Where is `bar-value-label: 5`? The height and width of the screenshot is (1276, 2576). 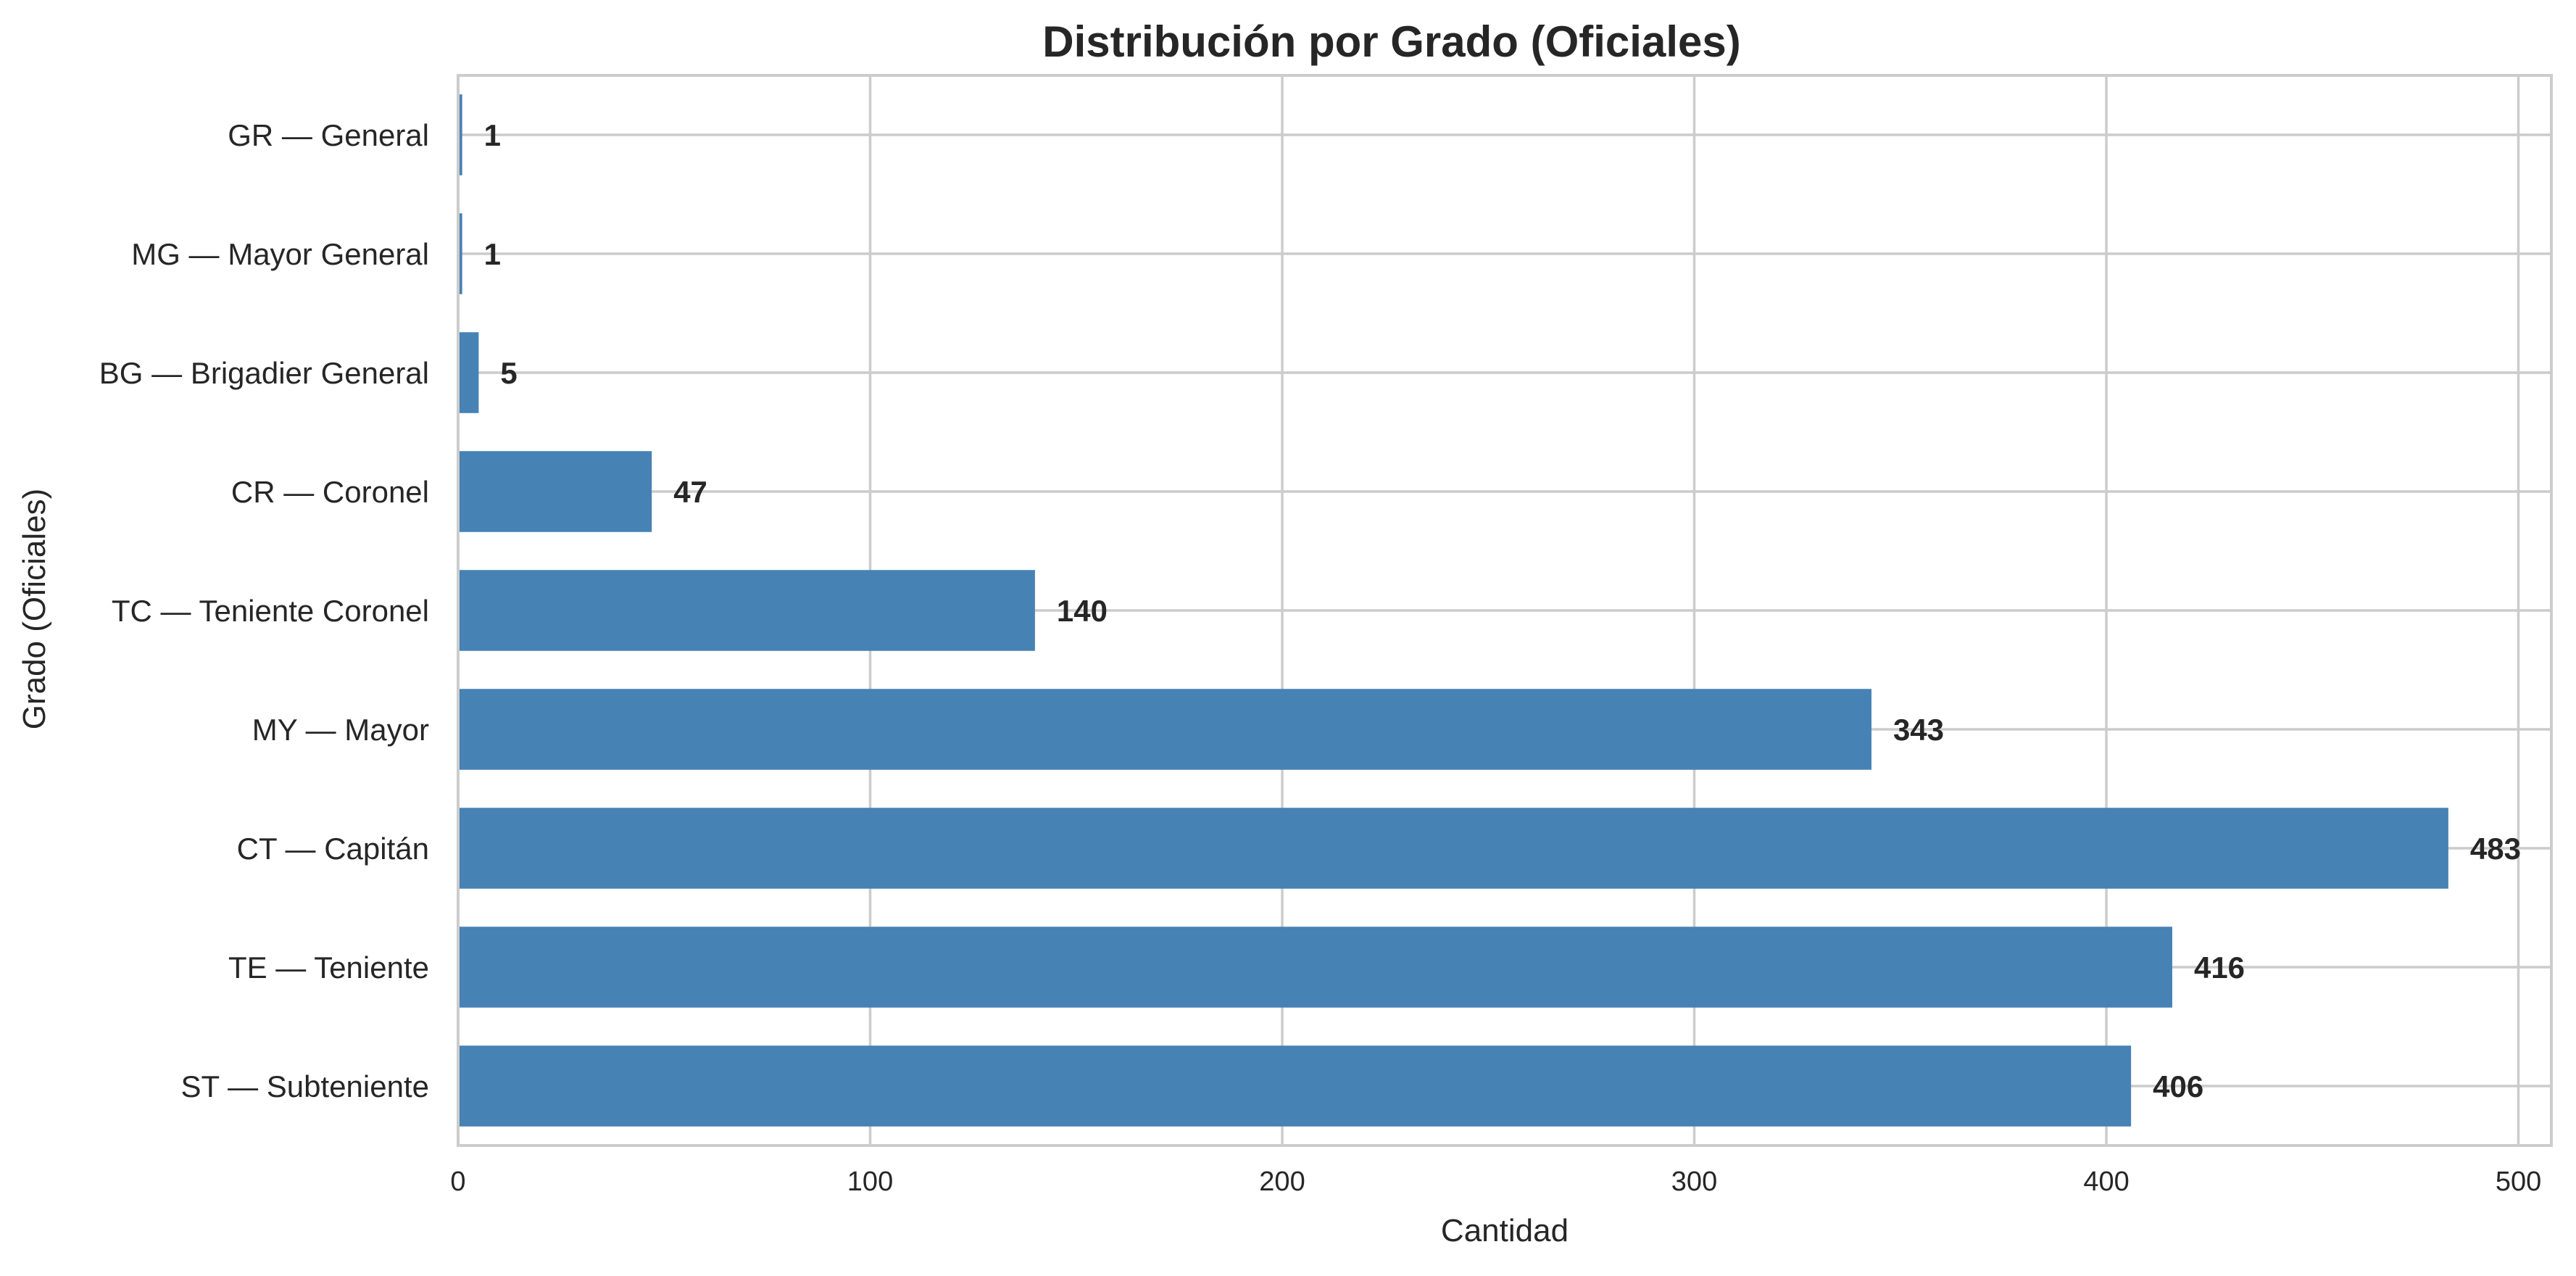
bar-value-label: 5 is located at coordinates (508, 373).